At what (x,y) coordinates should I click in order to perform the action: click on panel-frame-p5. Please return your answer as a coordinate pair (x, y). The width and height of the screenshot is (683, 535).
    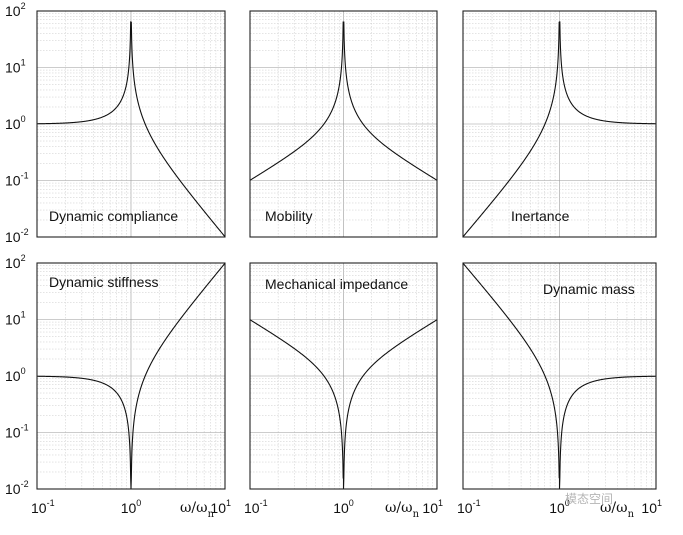
    Looking at the image, I should click on (343, 376).